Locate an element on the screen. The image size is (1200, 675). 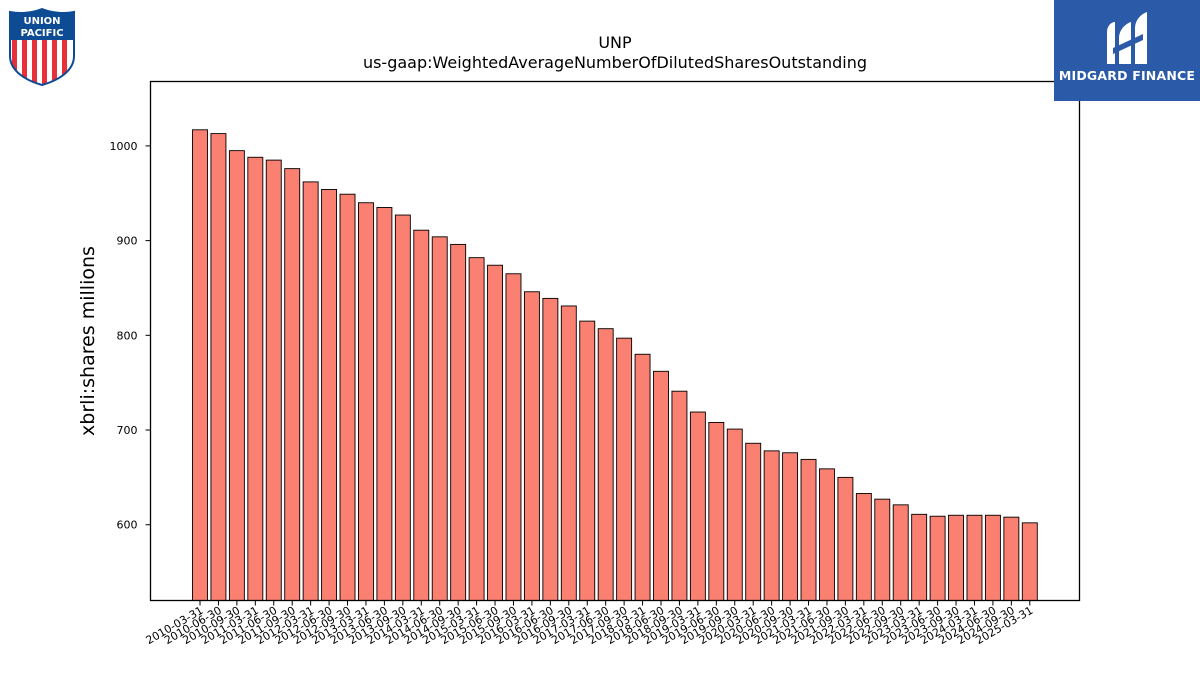
y-tick-label: 900 is located at coordinates (127, 241).